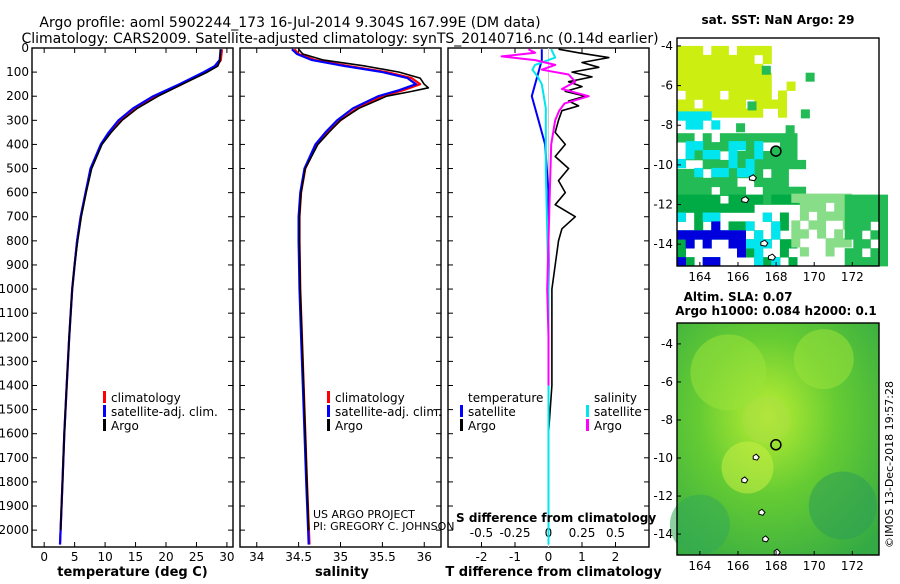  Describe the element at coordinates (256, 557) in the screenshot. I see `xtick-label: 34` at that location.